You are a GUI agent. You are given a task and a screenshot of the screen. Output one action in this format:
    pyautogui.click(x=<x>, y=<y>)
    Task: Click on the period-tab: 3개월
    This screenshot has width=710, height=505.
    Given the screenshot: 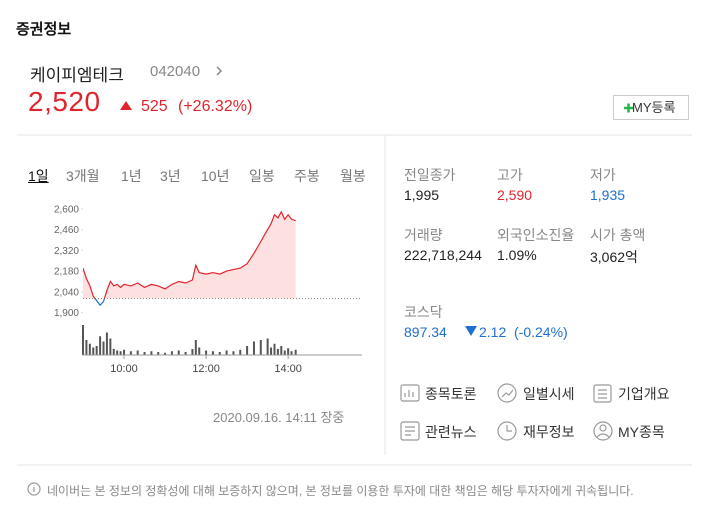 What is the action you would take?
    pyautogui.click(x=83, y=176)
    